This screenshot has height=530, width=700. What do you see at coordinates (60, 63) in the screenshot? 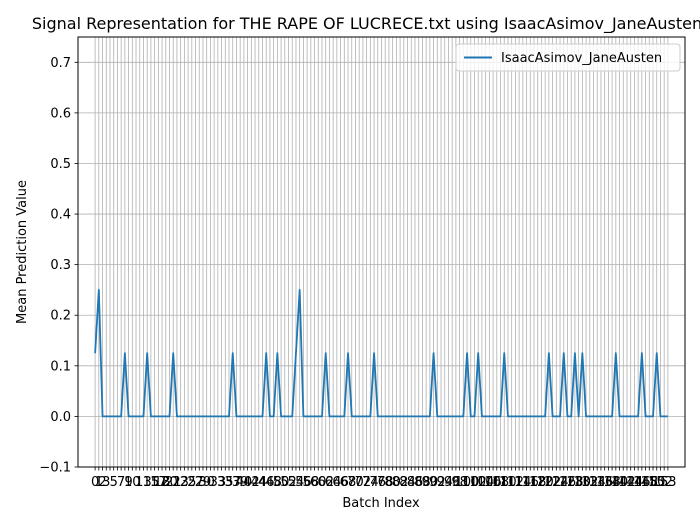
I see `y-tick-label: 0.7` at bounding box center [60, 63].